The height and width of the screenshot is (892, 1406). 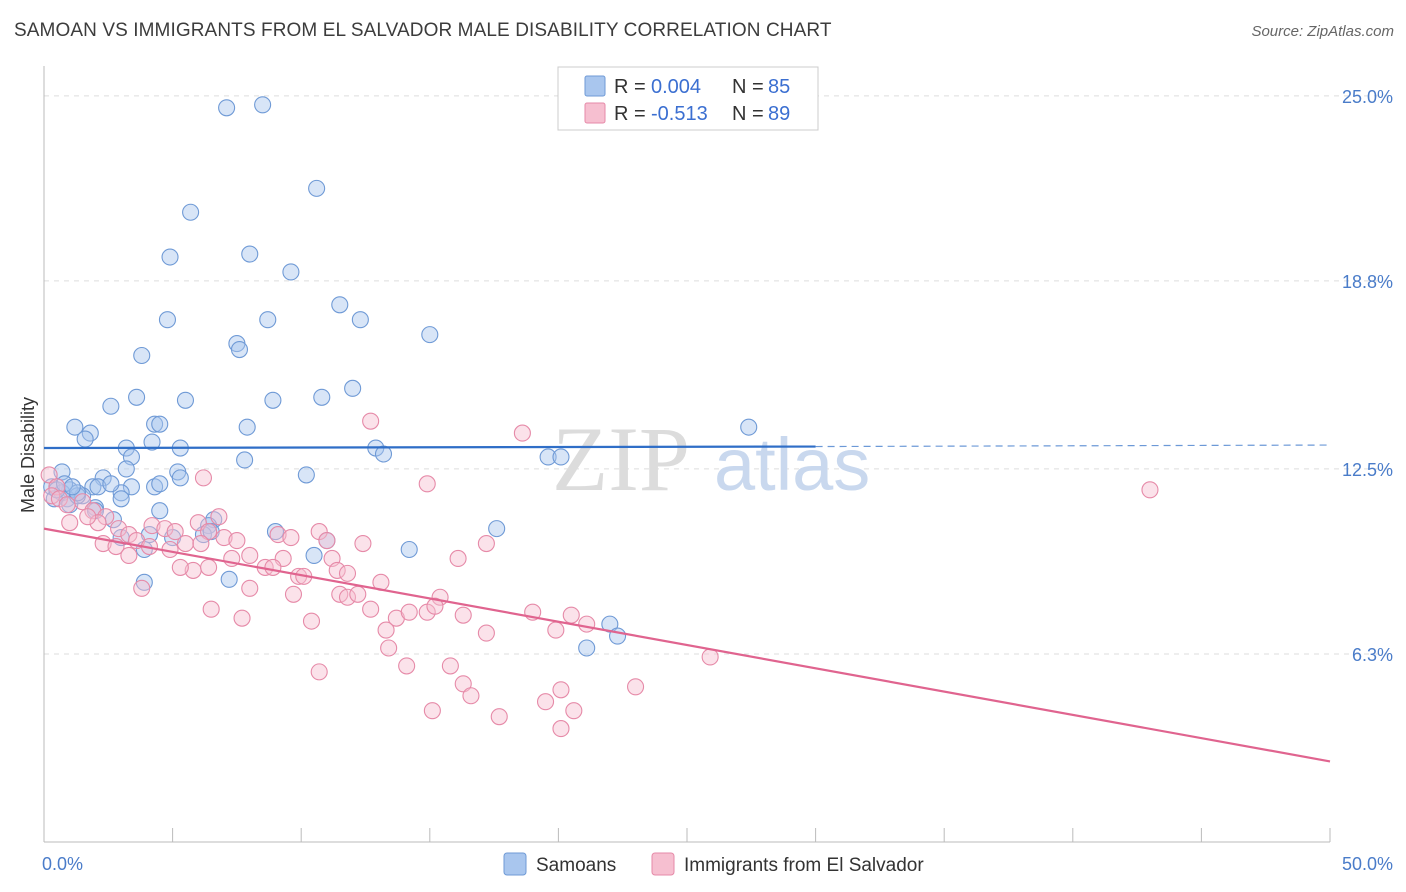 I want to click on x-ticks, so click(x=687, y=835).